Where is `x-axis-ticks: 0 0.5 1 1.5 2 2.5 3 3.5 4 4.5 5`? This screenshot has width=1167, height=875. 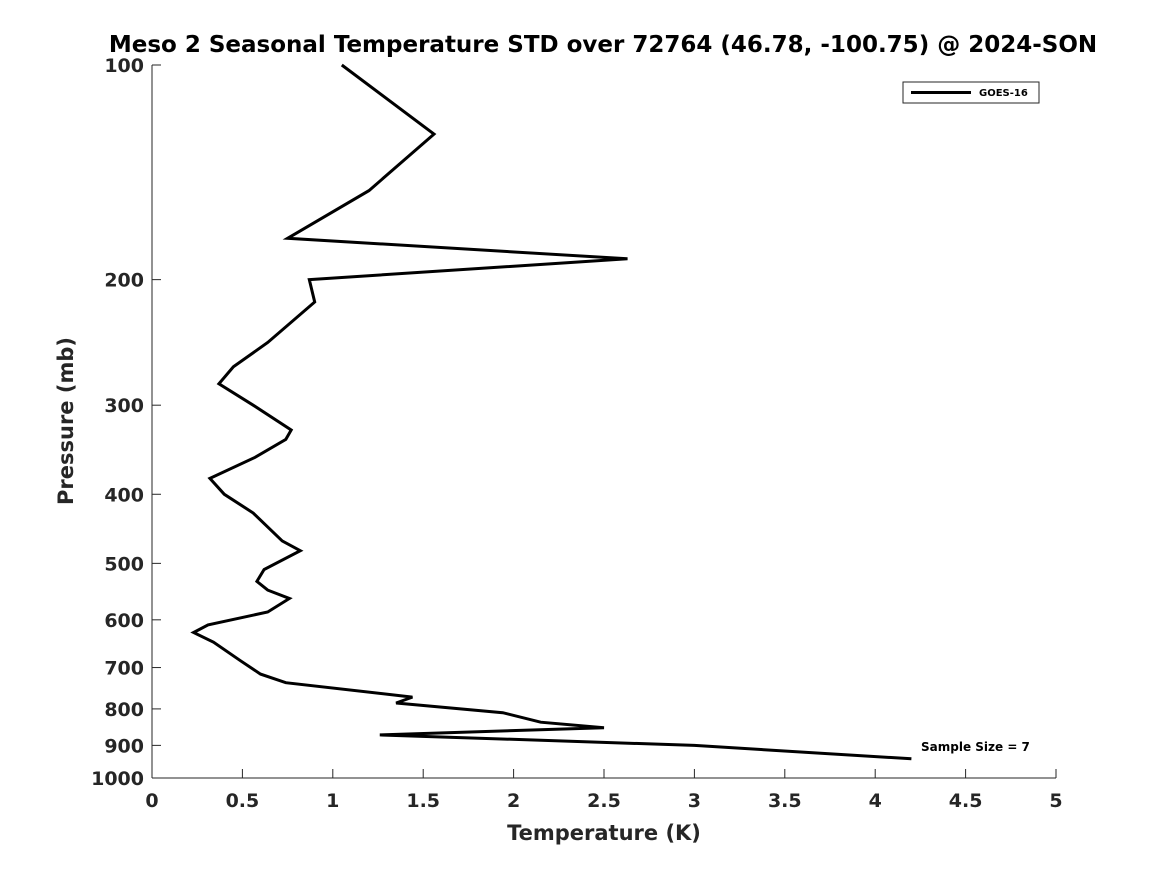
x-axis-ticks: 0 0.5 1 1.5 2 2.5 3 3.5 4 4.5 5 is located at coordinates (604, 790).